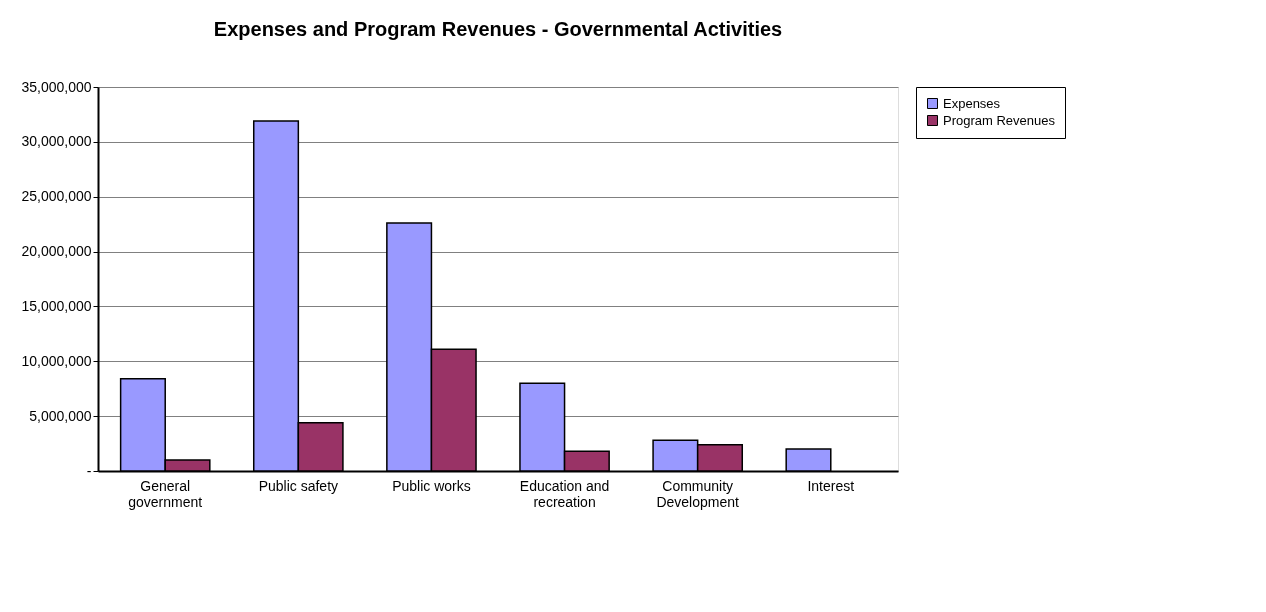  What do you see at coordinates (56, 360) in the screenshot?
I see `y-tick-label: 10,000,000` at bounding box center [56, 360].